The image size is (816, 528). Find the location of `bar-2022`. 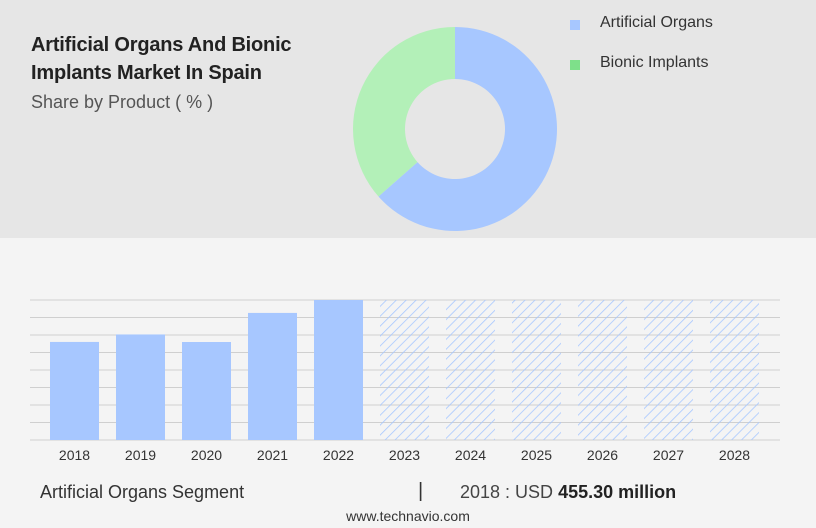

bar-2022 is located at coordinates (338, 370).